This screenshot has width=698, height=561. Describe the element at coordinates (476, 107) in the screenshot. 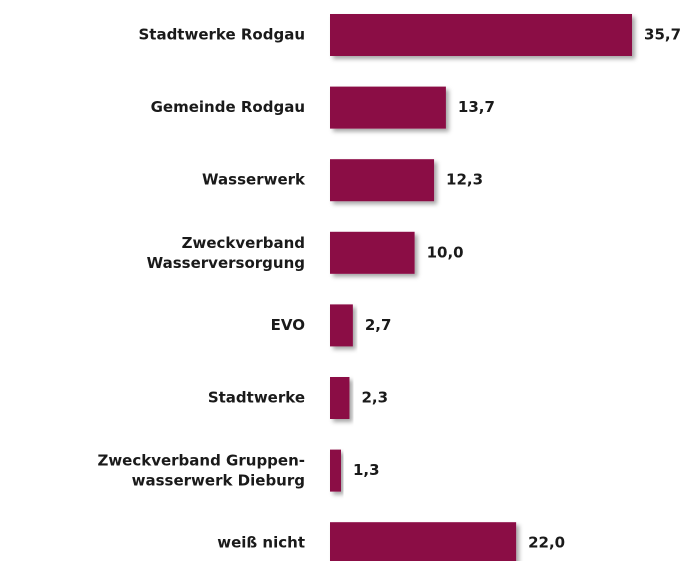

I see `value-label: 13,7` at that location.